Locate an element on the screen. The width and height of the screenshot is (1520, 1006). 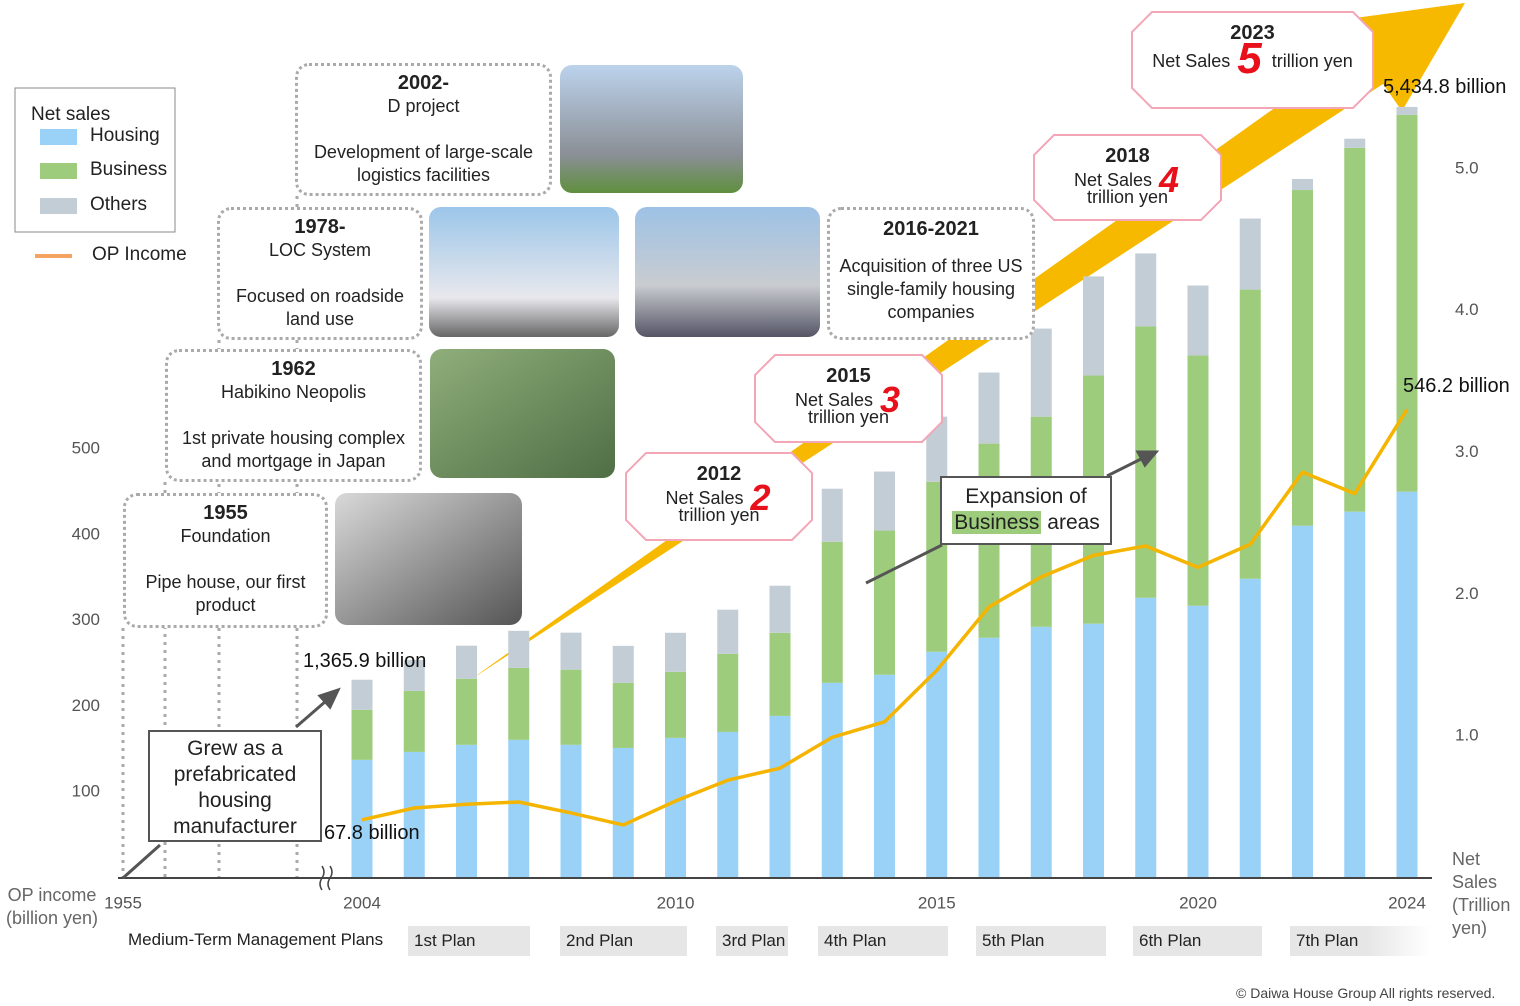
legend-label: Others is located at coordinates (119, 204).